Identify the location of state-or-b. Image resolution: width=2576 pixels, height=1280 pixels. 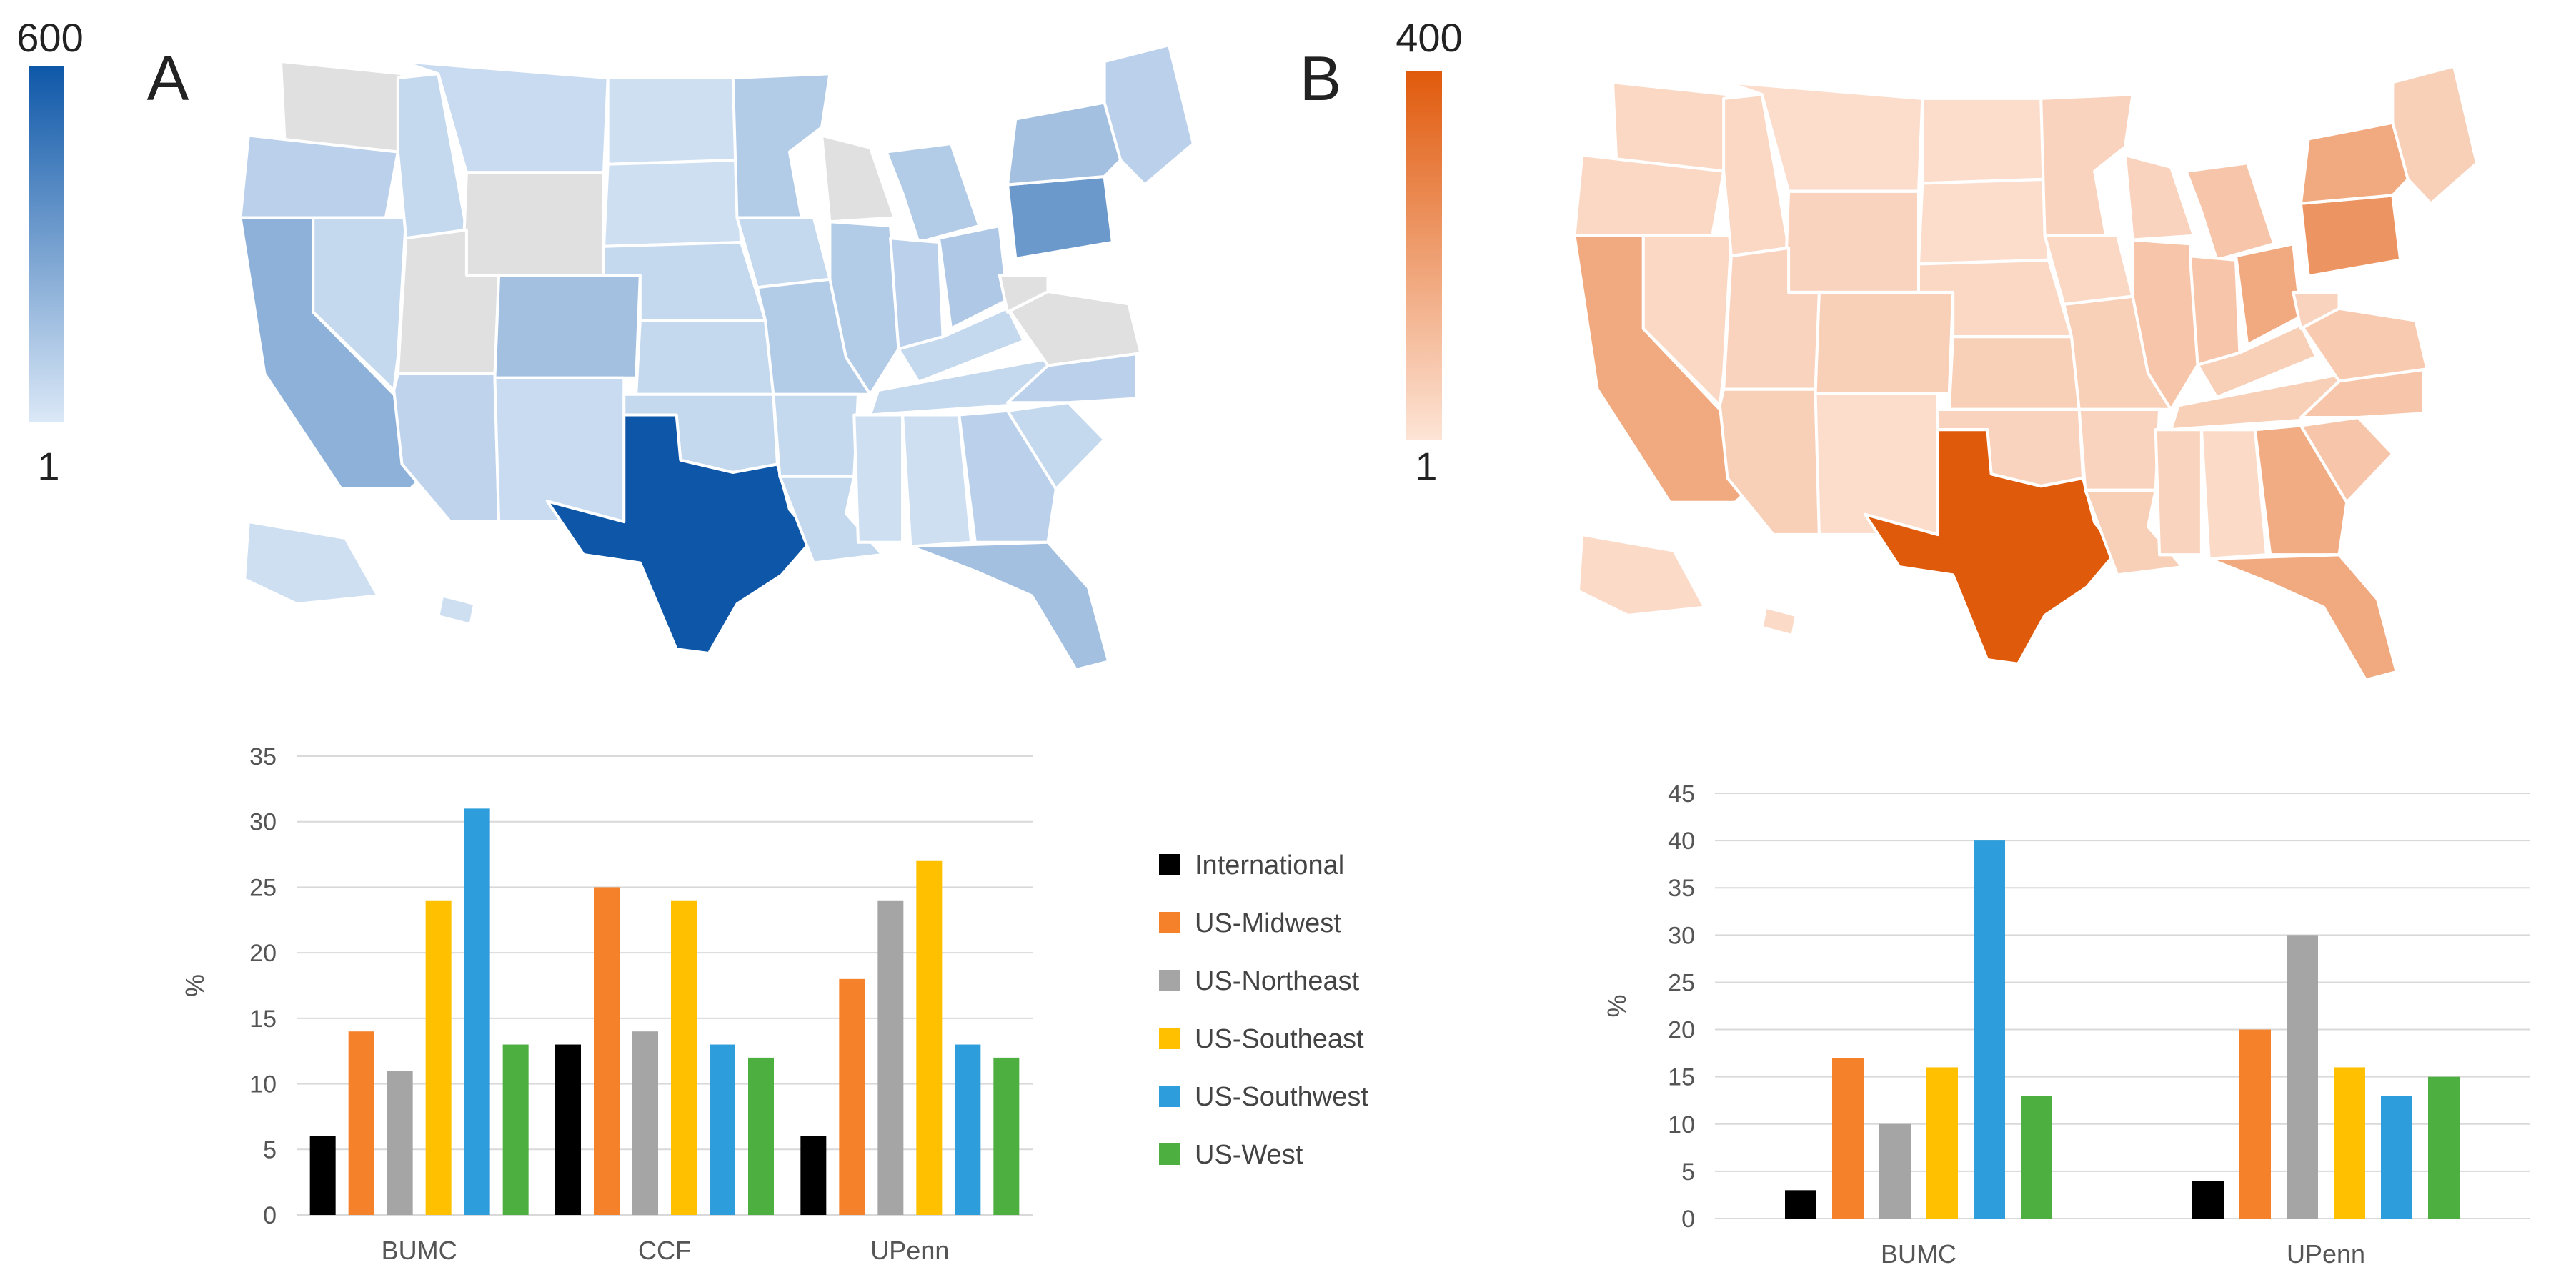
(1649, 195).